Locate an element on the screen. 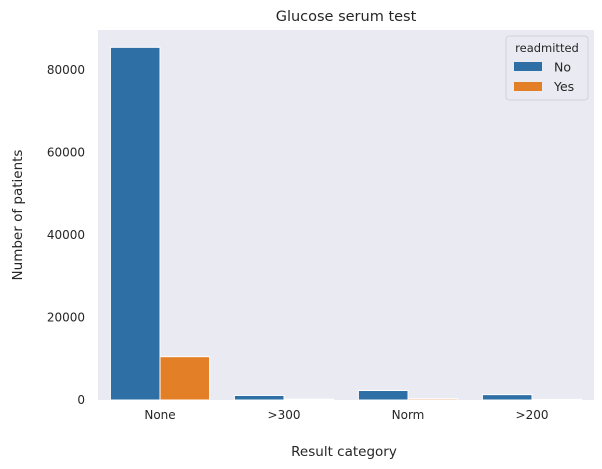 The height and width of the screenshot is (469, 602). x-tick-label: Norm is located at coordinates (408, 415).